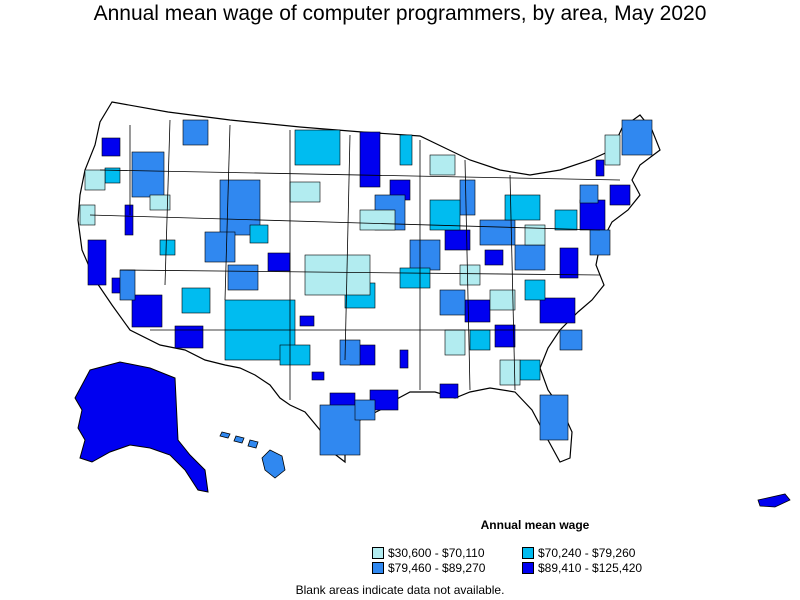 This screenshot has height=600, width=800. What do you see at coordinates (774, 500) in the screenshot?
I see `puerto-rico-region` at bounding box center [774, 500].